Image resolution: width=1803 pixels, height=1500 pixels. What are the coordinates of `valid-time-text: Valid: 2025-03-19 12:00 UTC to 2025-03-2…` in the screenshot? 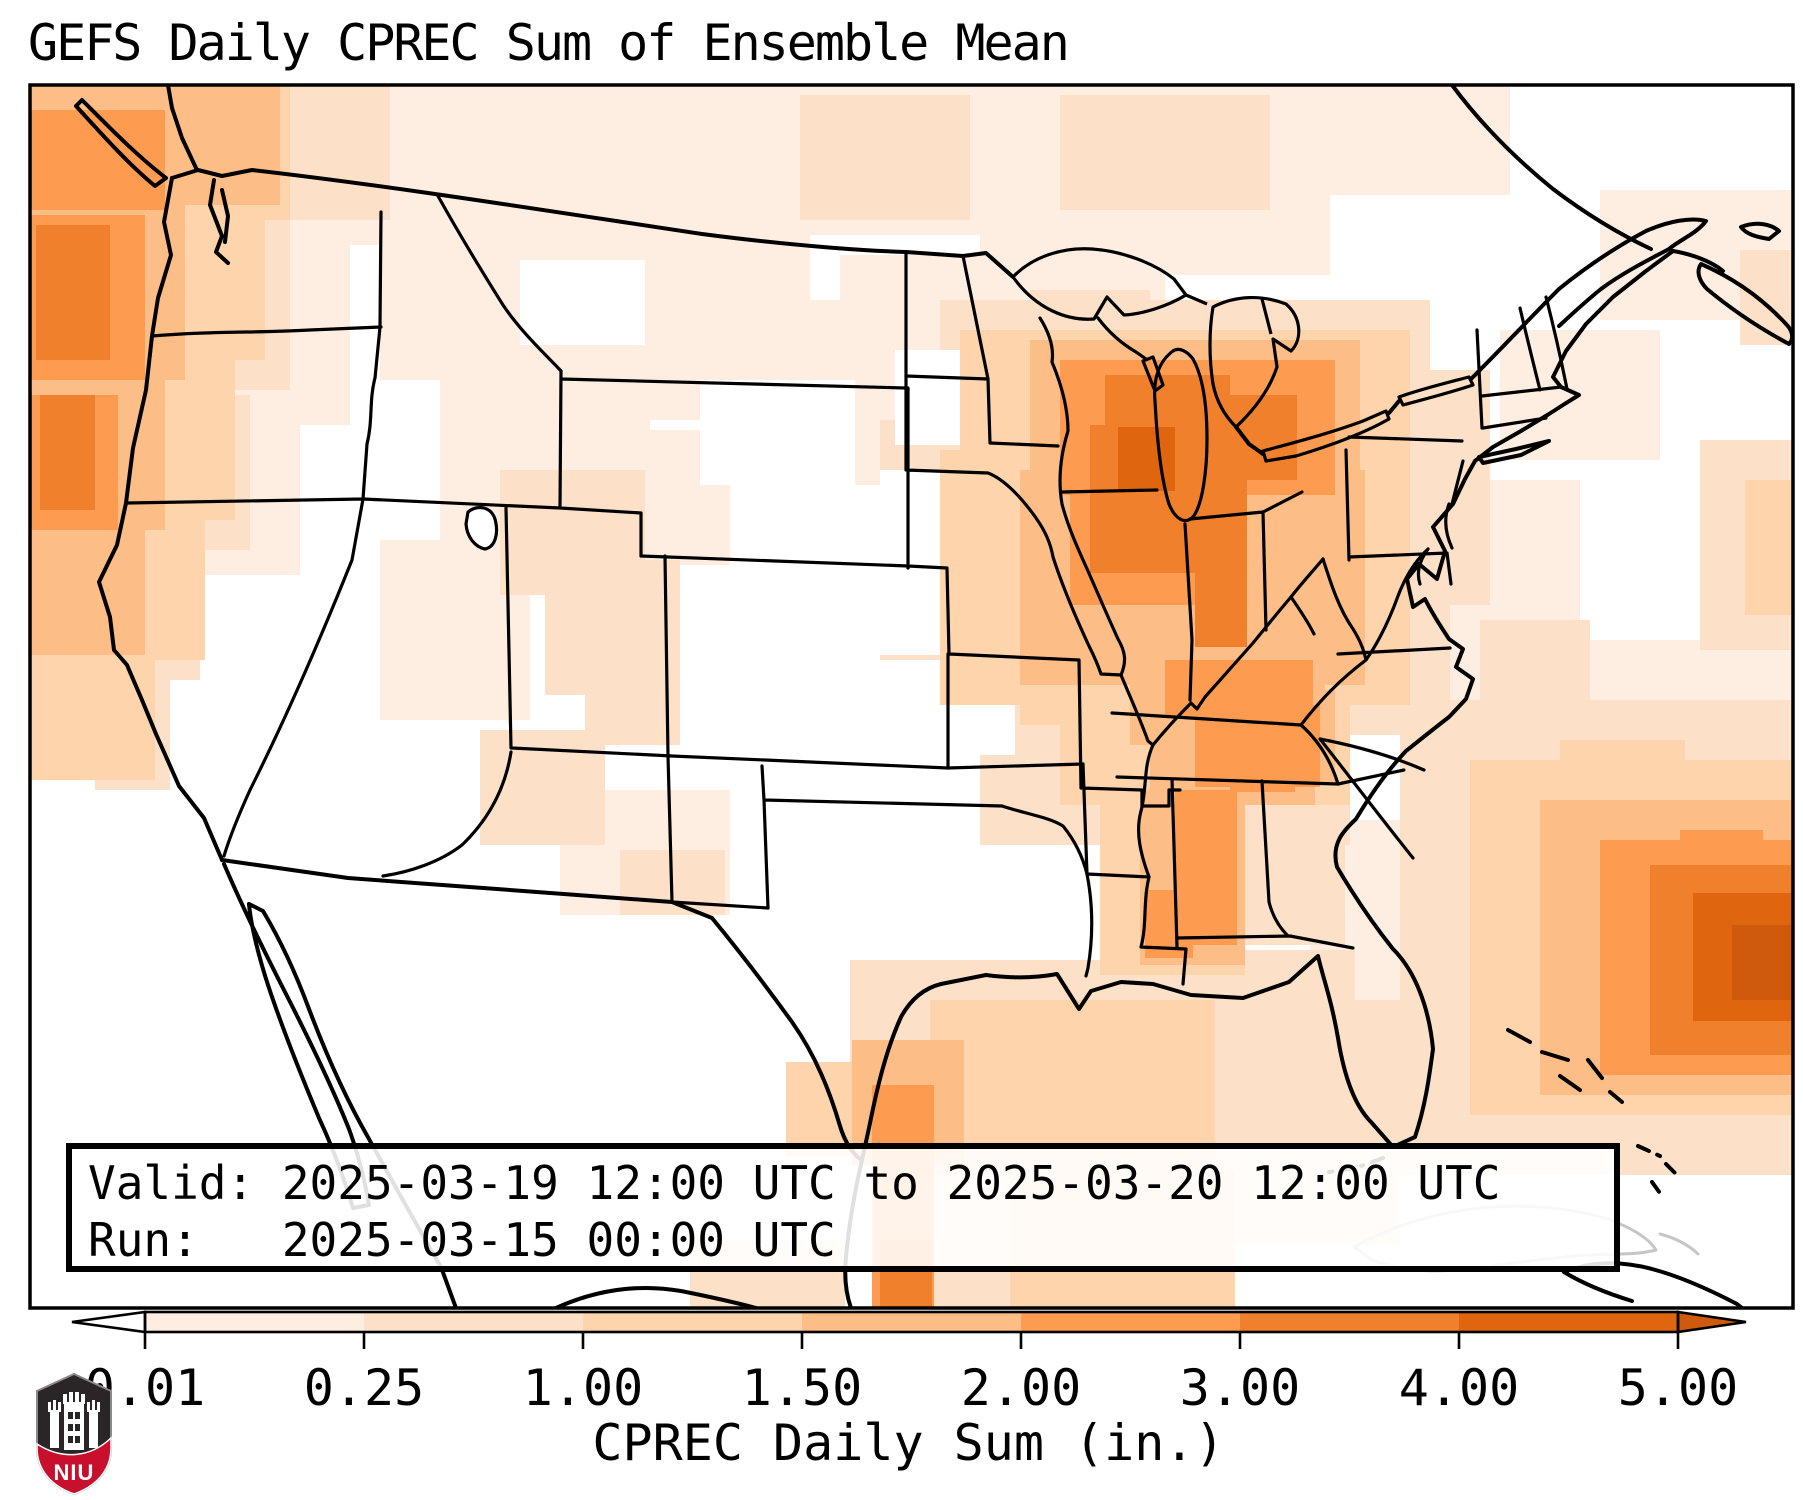 It's located at (794, 1183).